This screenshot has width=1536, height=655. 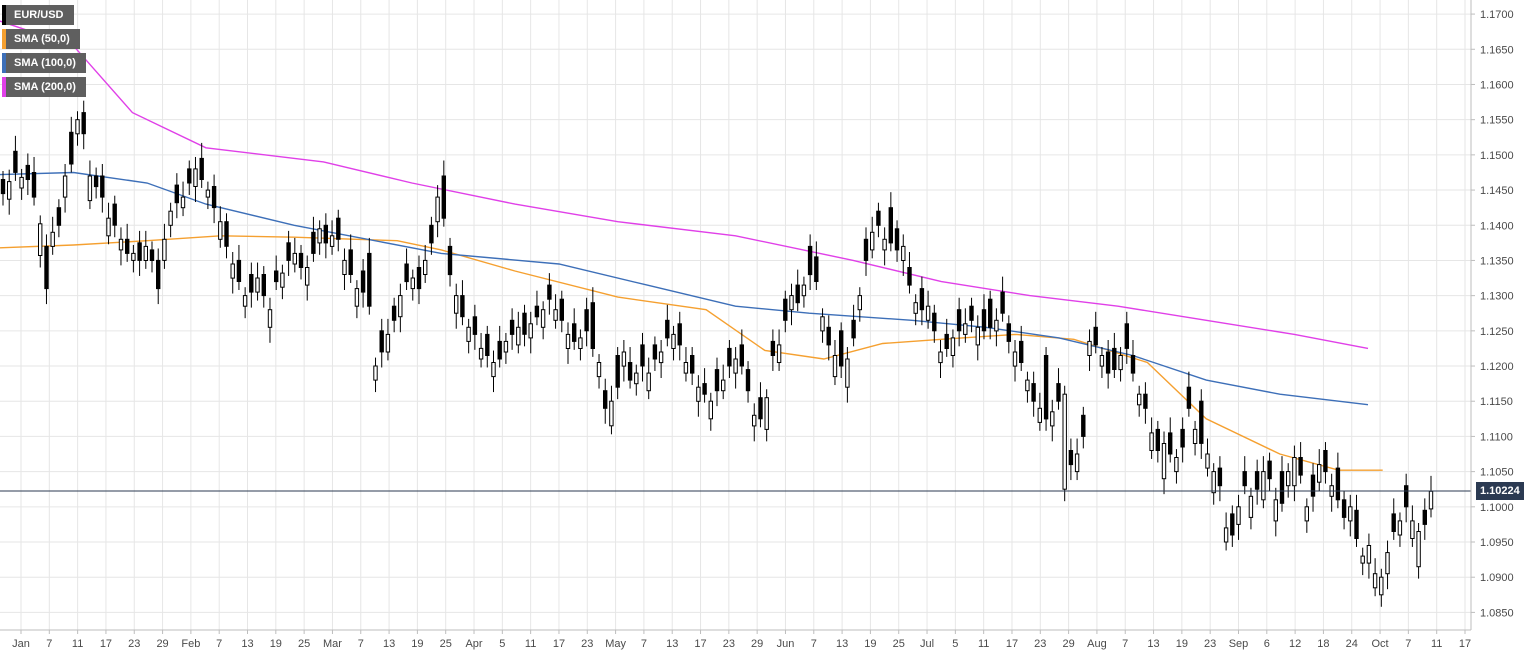 I want to click on y-tick-label: 1.1700, so click(x=1497, y=15).